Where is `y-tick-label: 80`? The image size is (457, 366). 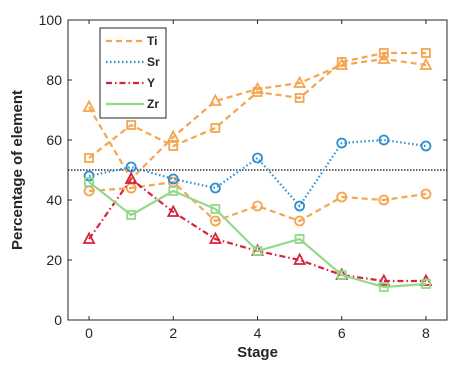
y-tick-label: 80 is located at coordinates (54, 80).